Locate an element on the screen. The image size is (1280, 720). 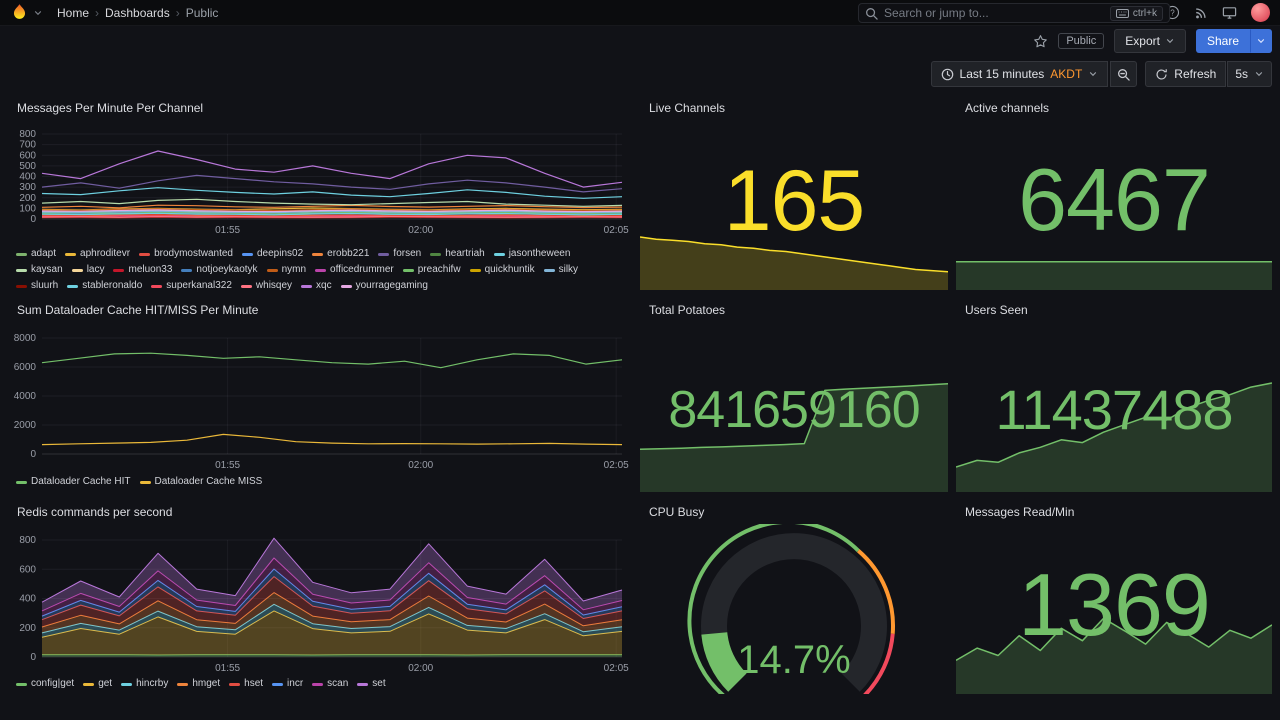
legend-item: hset is located at coordinates (246, 684).